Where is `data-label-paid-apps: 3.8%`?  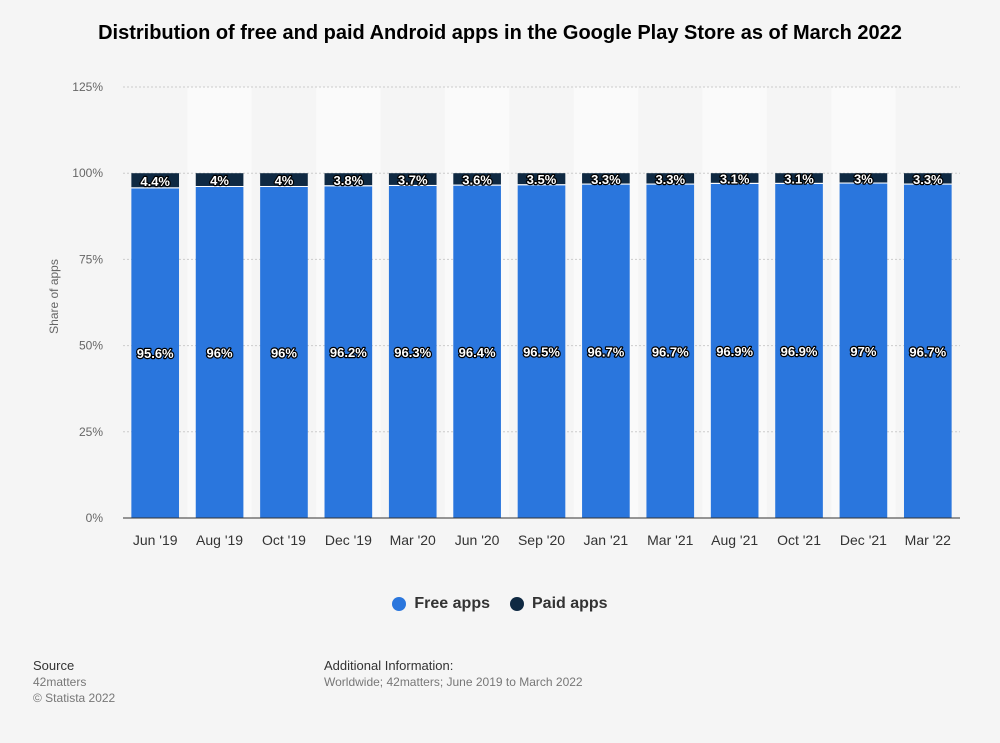 data-label-paid-apps: 3.8% is located at coordinates (349, 180).